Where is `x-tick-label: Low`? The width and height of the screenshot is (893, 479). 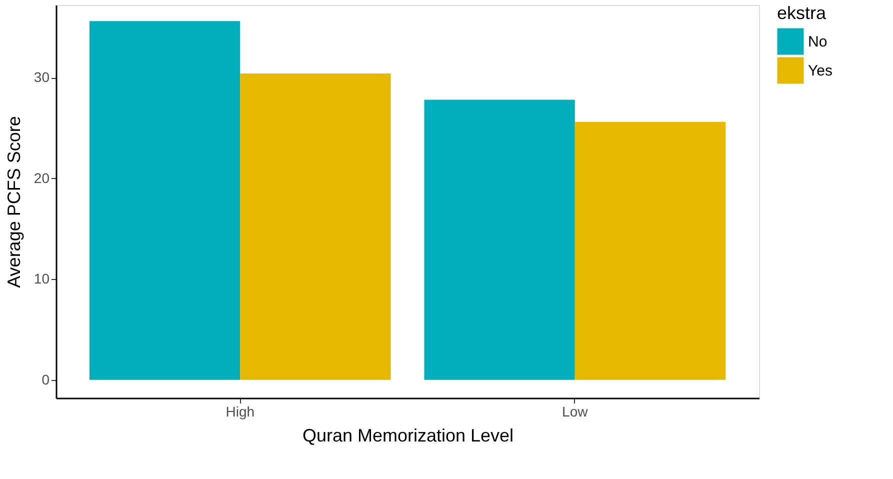 x-tick-label: Low is located at coordinates (575, 412).